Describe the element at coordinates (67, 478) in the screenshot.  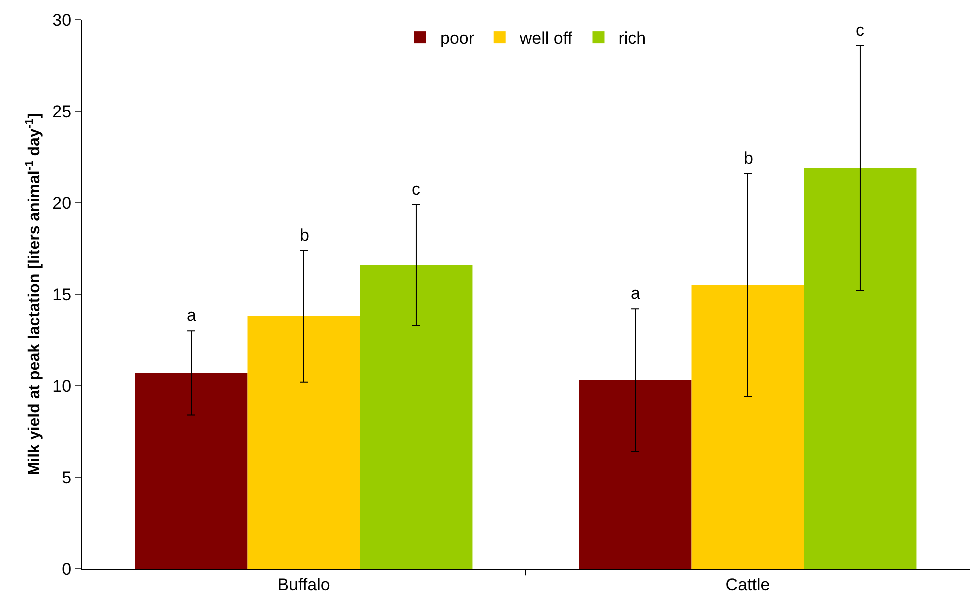
I see `y-tick-label: 5` at that location.